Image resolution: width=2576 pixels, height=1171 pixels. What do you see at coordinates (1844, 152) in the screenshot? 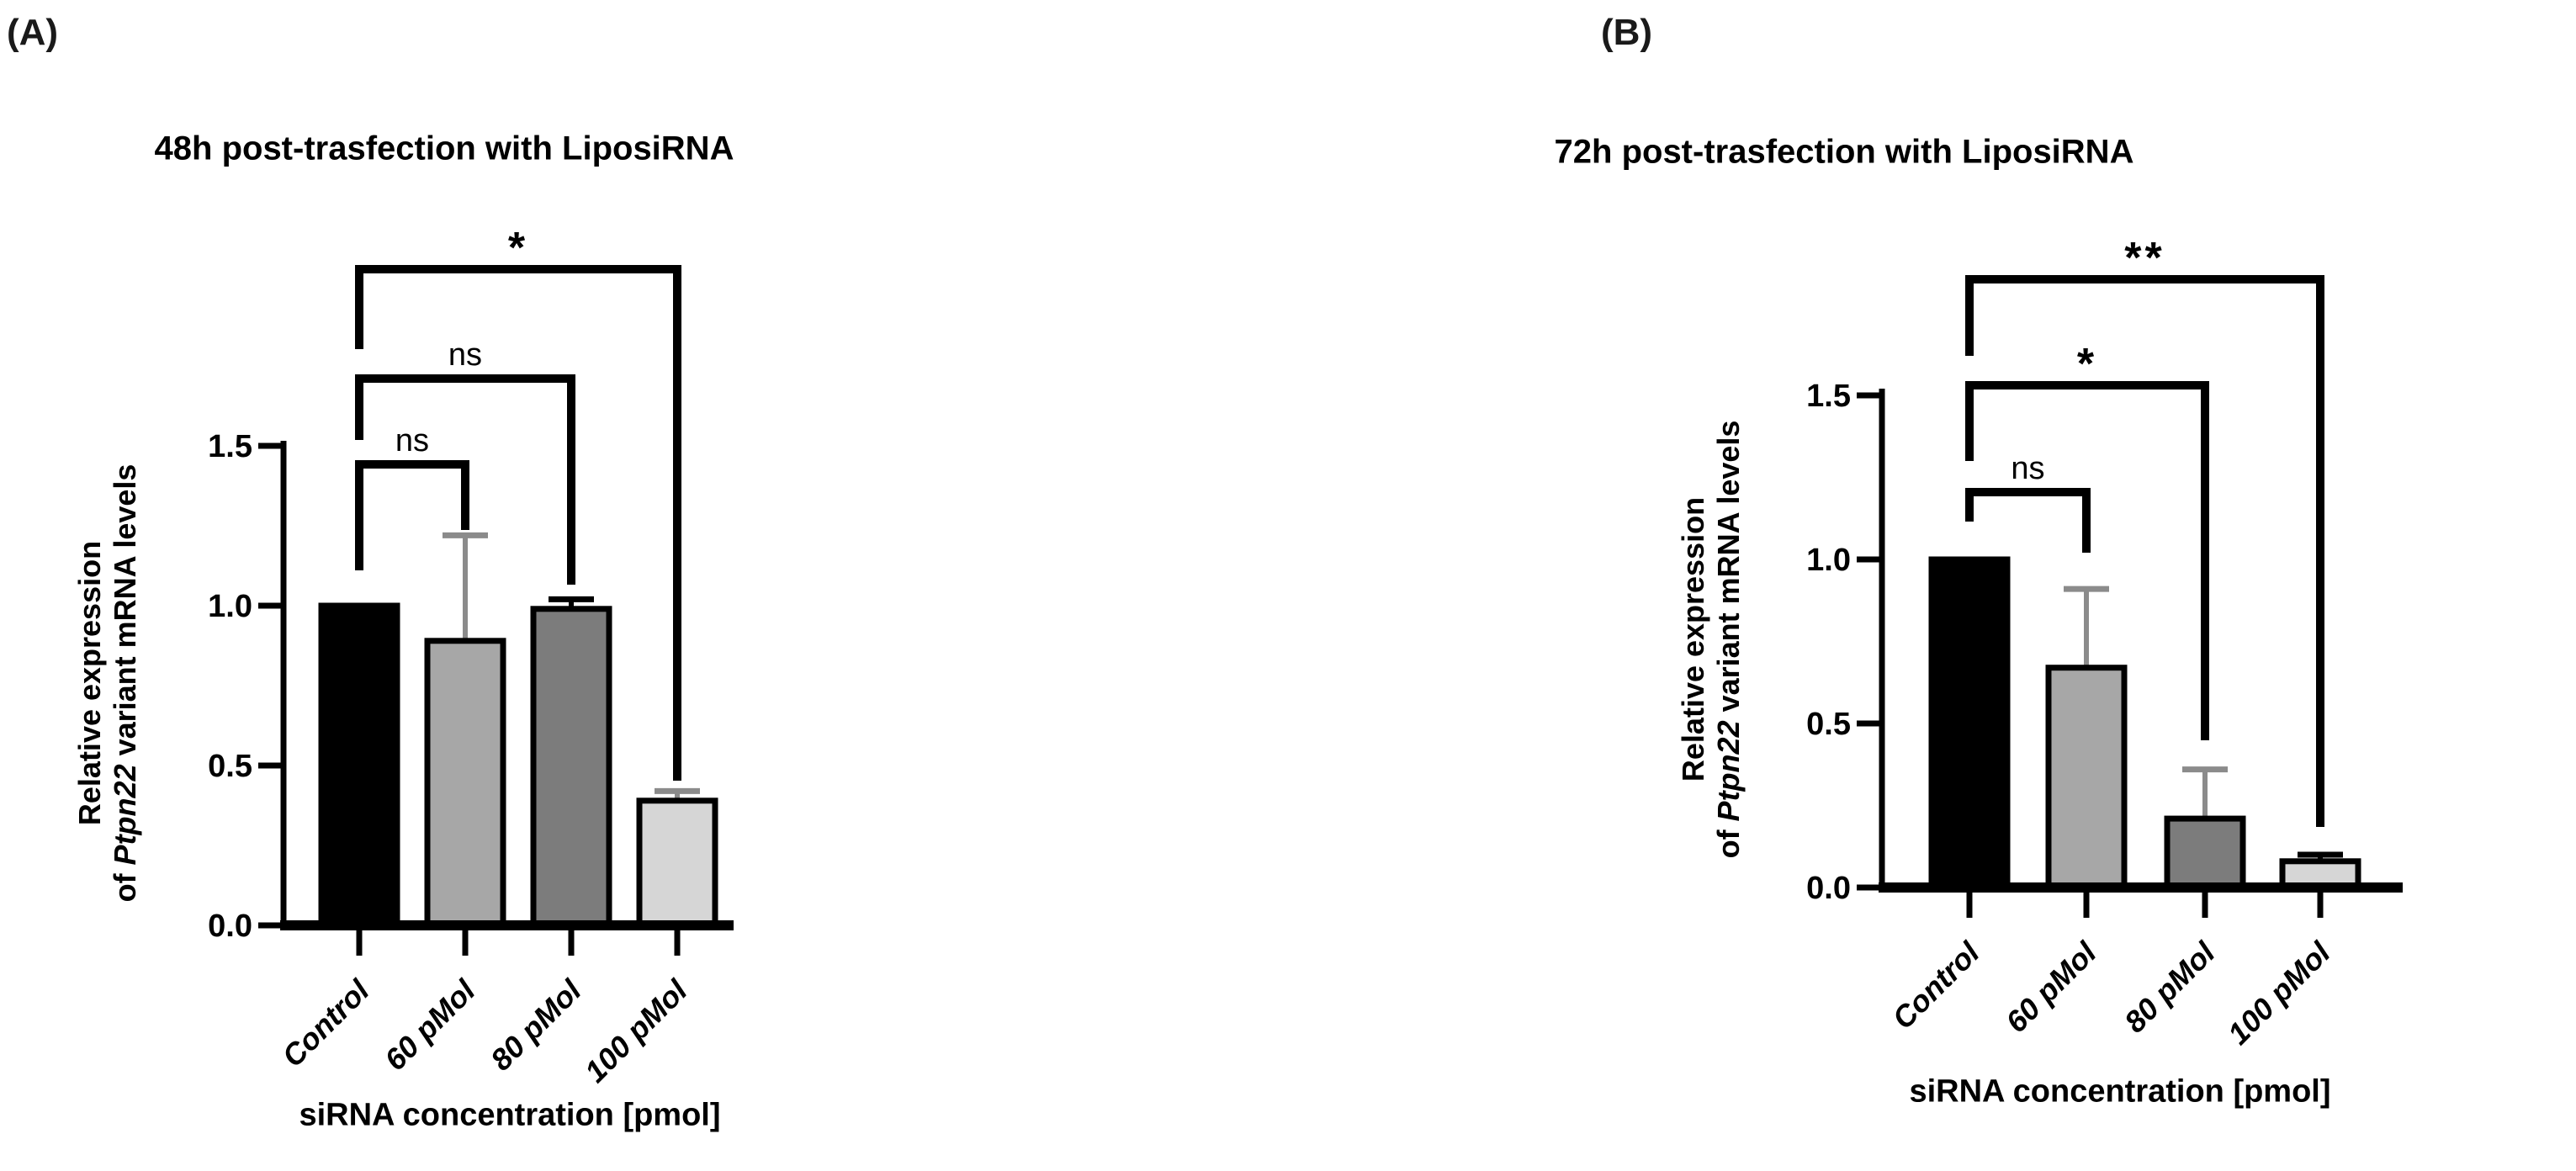
I see `panel-b-title: 72h post-trasfection with LiposiRNA` at bounding box center [1844, 152].